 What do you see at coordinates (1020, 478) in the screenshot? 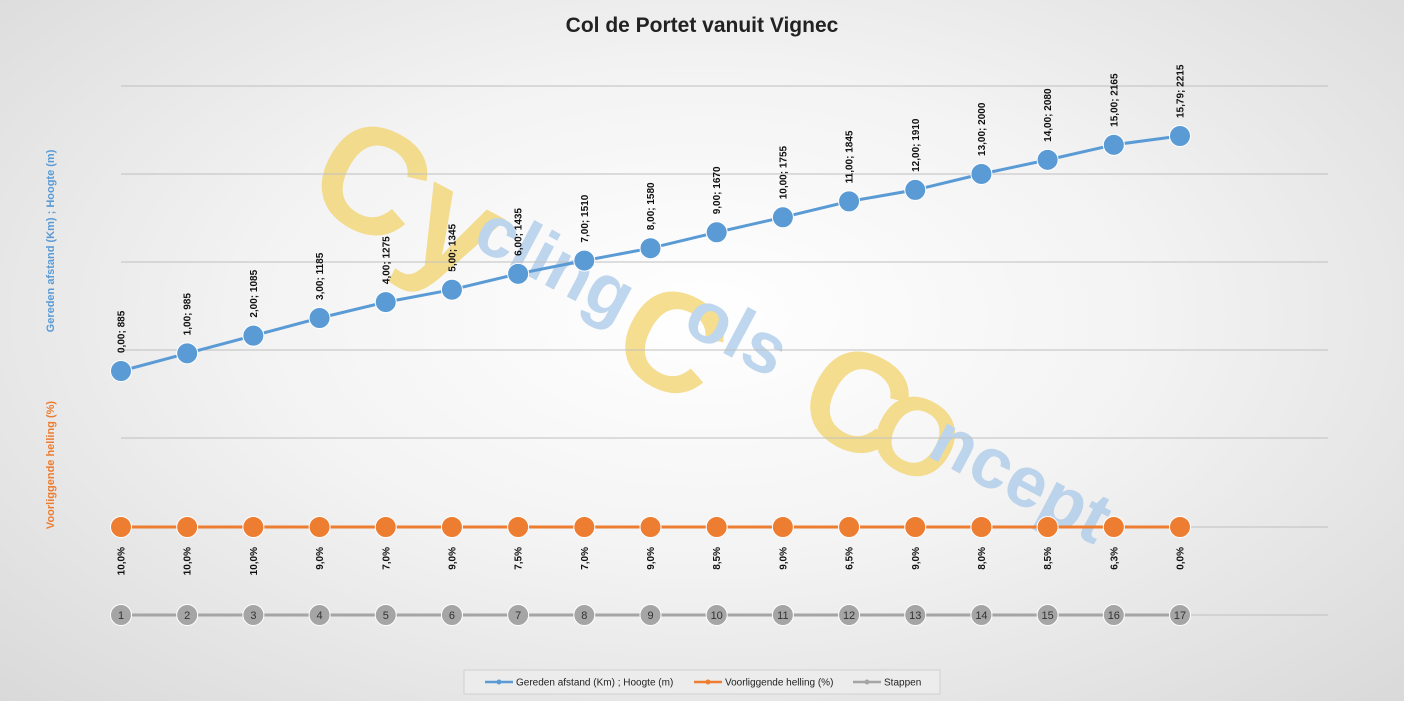
I see `watermark-part-7: ncept` at bounding box center [1020, 478].